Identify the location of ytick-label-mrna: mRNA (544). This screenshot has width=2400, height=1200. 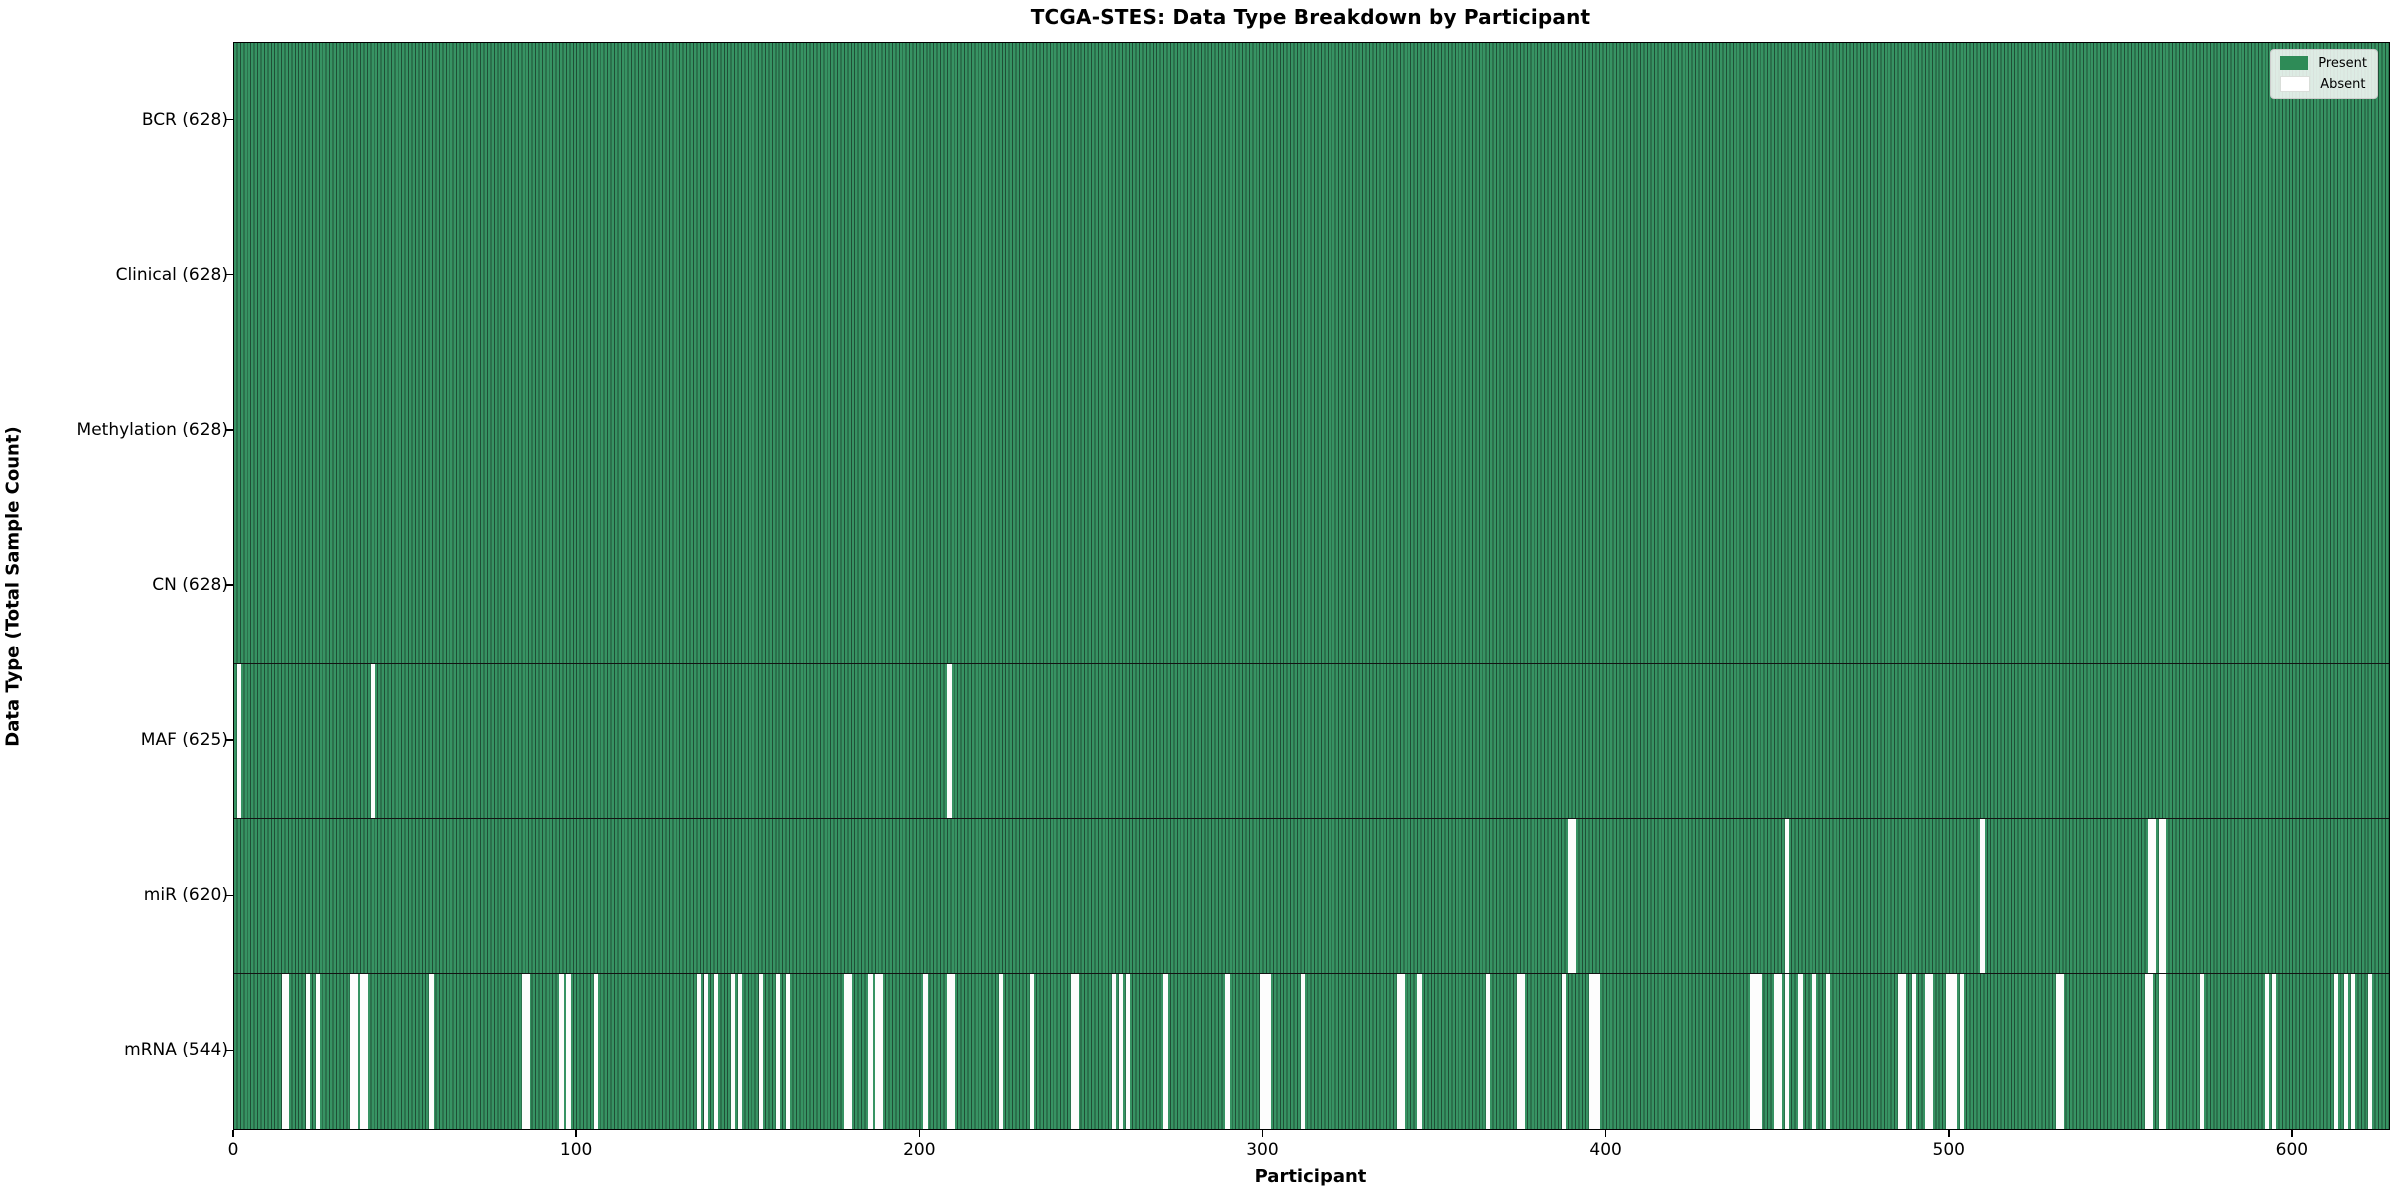
(176, 1050).